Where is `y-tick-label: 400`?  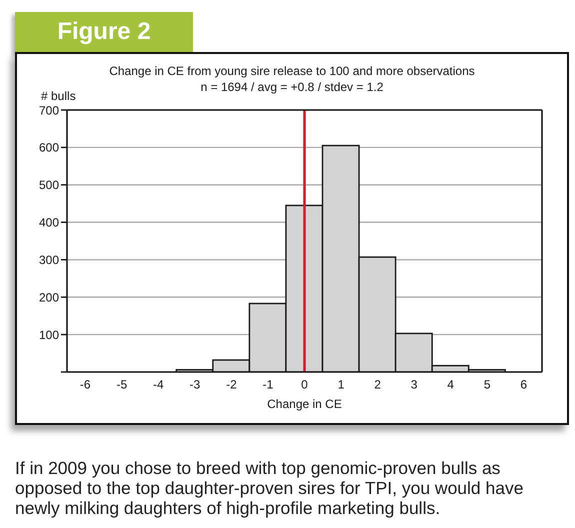
y-tick-label: 400 is located at coordinates (49, 223).